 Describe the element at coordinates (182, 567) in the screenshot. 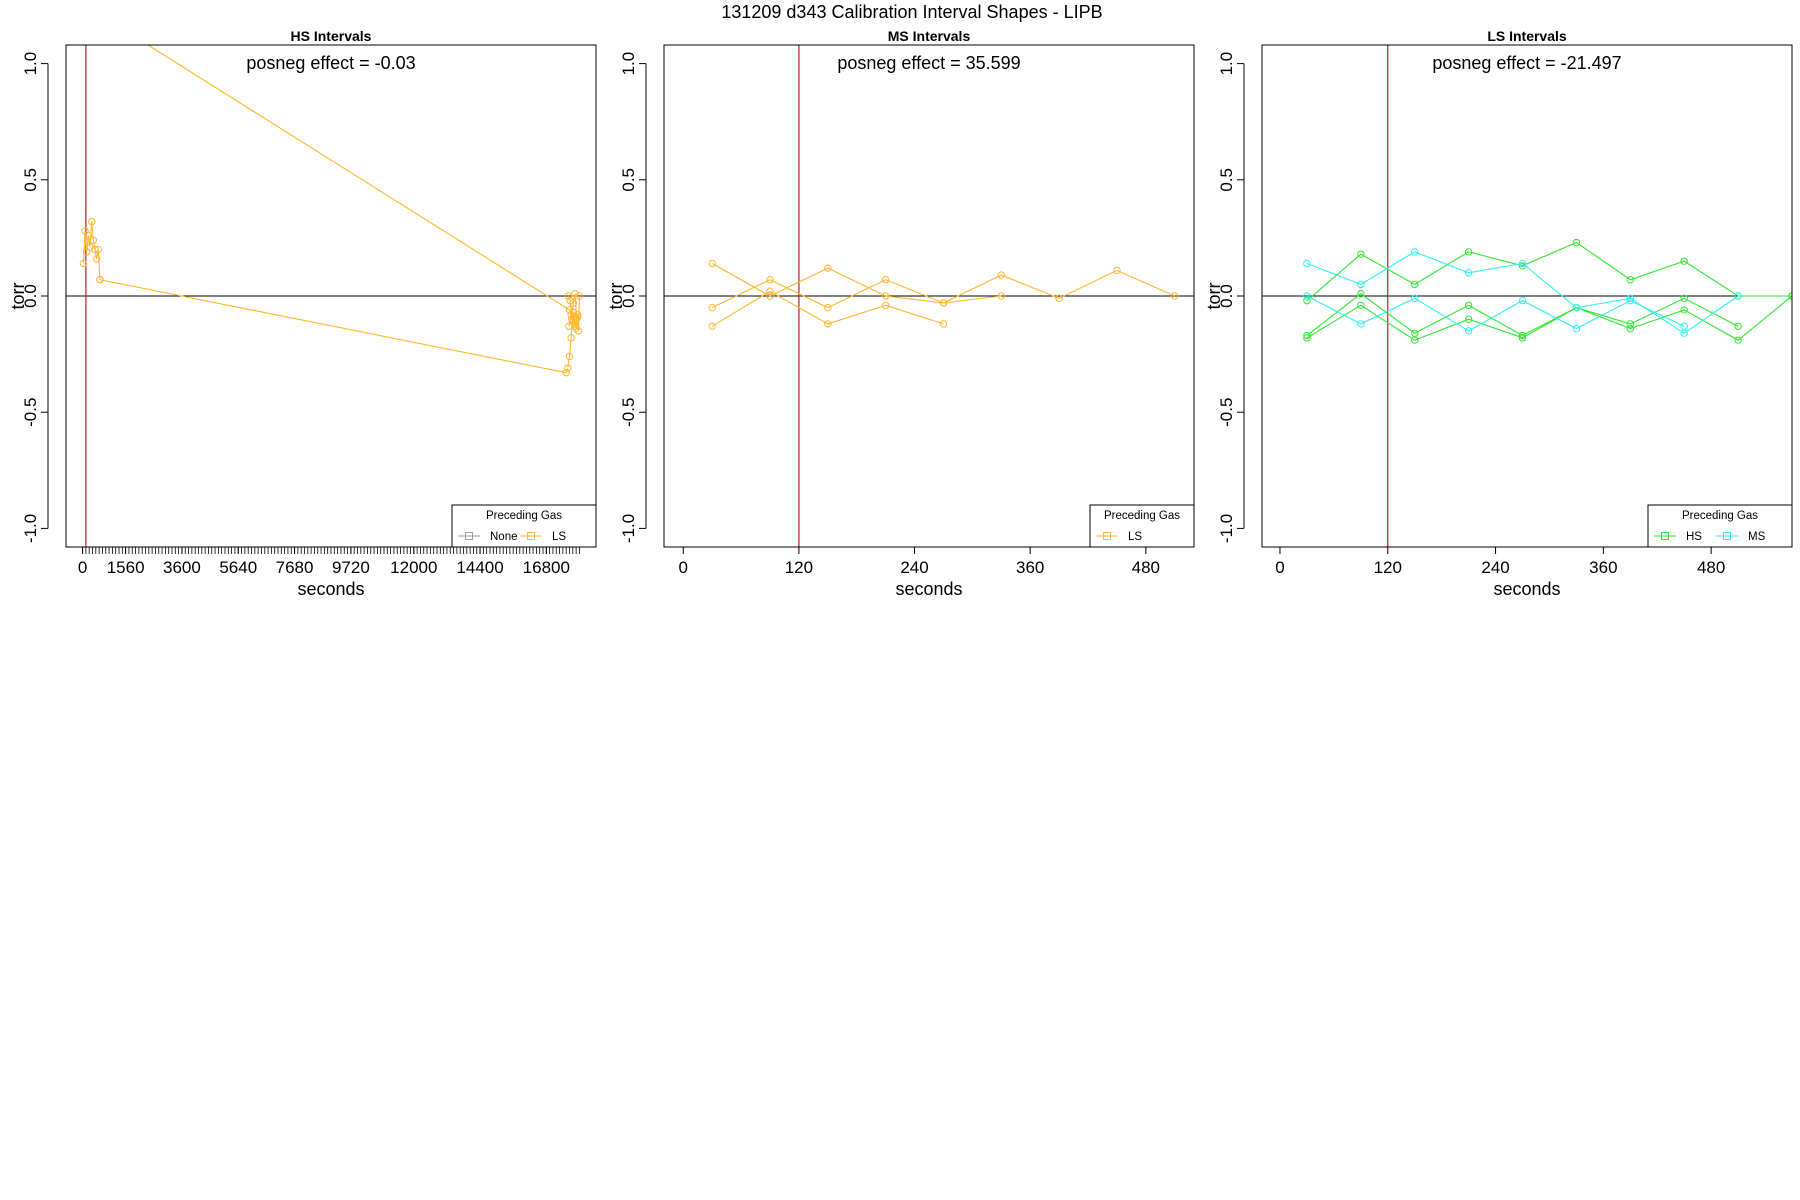

I see `x-tick-label: 3600` at that location.